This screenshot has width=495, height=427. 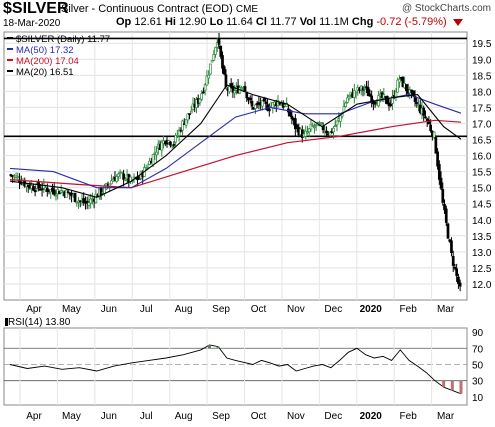 What do you see at coordinates (184, 309) in the screenshot?
I see `price-month-label: Aug` at bounding box center [184, 309].